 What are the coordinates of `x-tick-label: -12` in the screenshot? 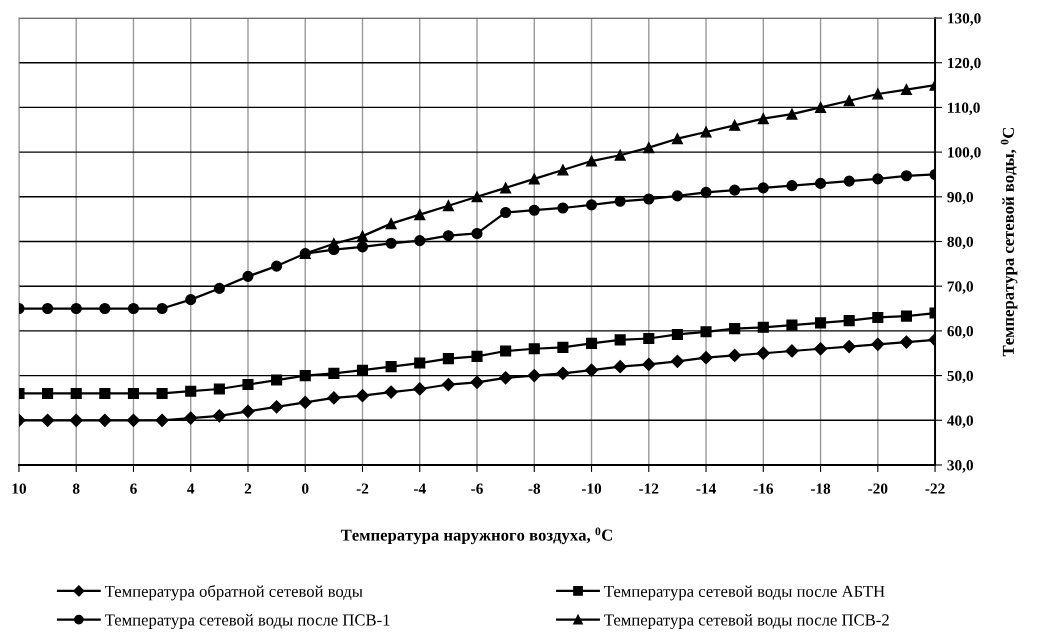 It's located at (649, 488).